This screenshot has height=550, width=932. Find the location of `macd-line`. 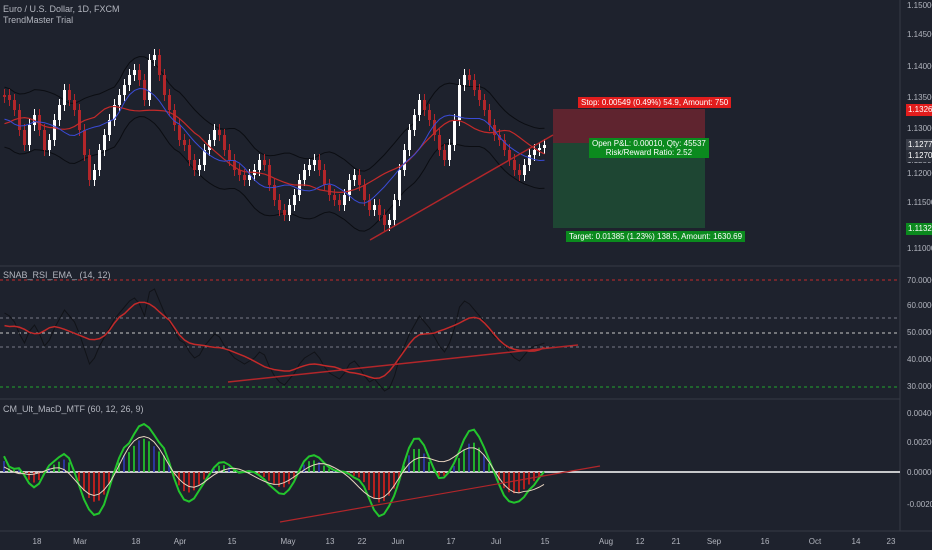

macd-line is located at coordinates (274, 470).